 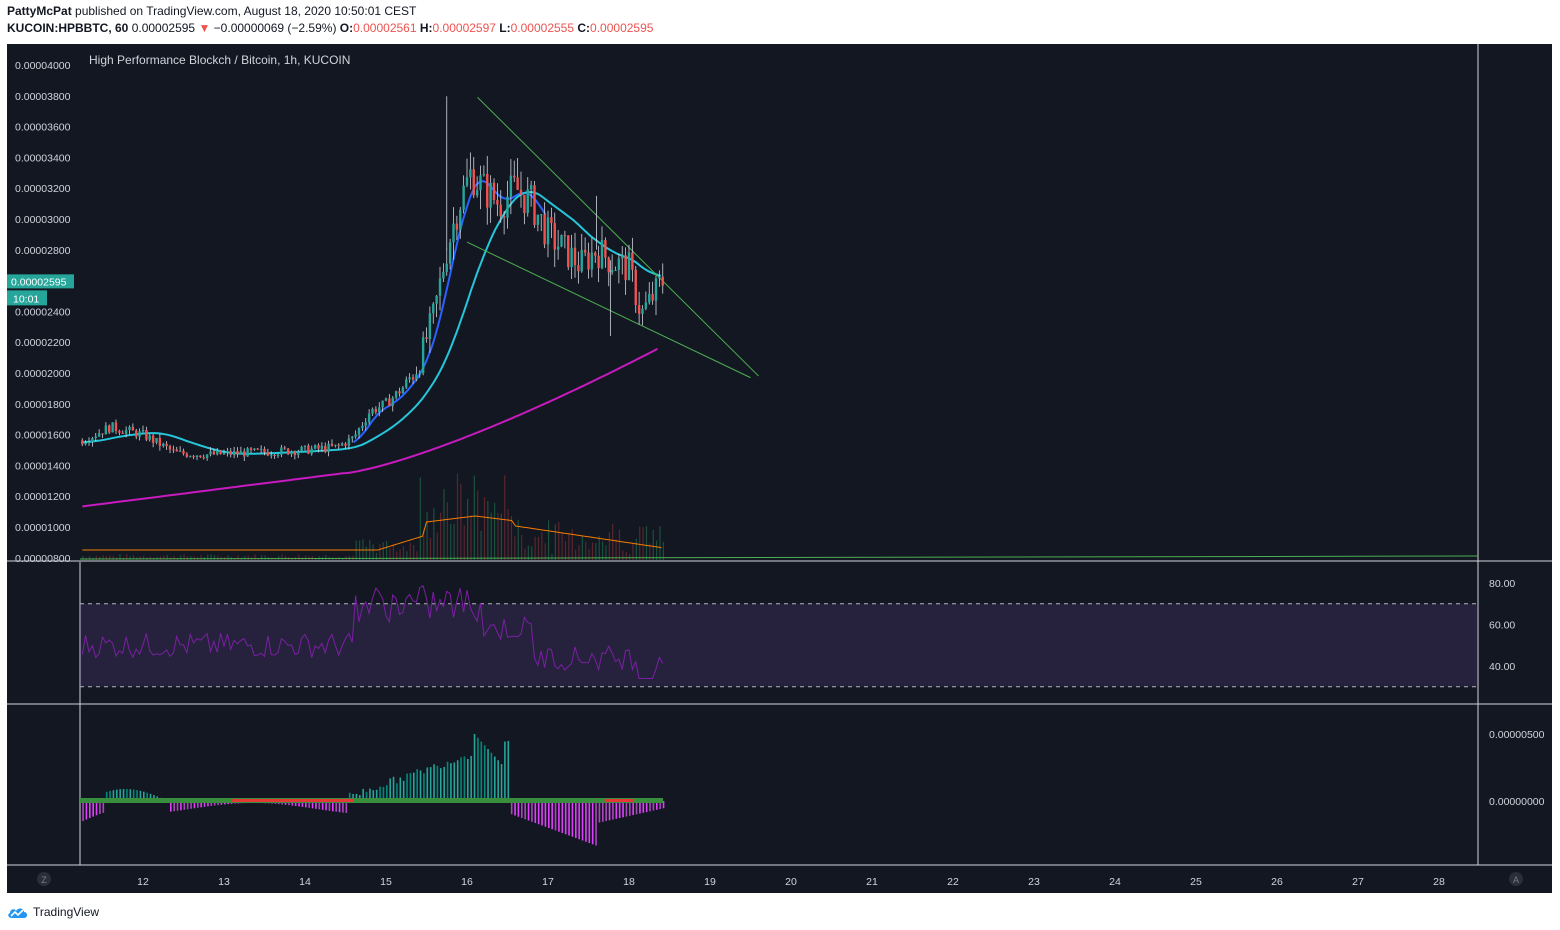 What do you see at coordinates (26, 299) in the screenshot?
I see `time-tag-label: 10:01` at bounding box center [26, 299].